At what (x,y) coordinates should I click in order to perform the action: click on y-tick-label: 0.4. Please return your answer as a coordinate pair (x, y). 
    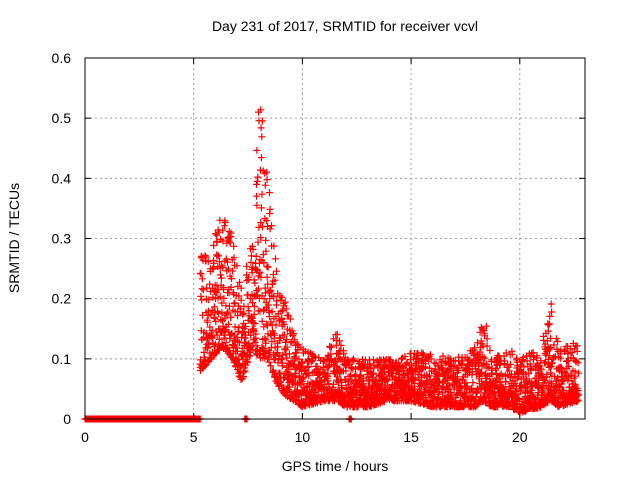
    Looking at the image, I should click on (62, 178).